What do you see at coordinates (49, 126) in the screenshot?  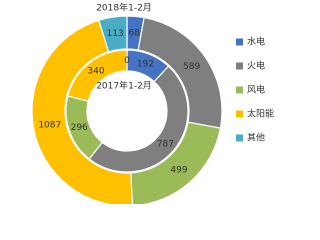 I see `data-label: 1087` at bounding box center [49, 126].